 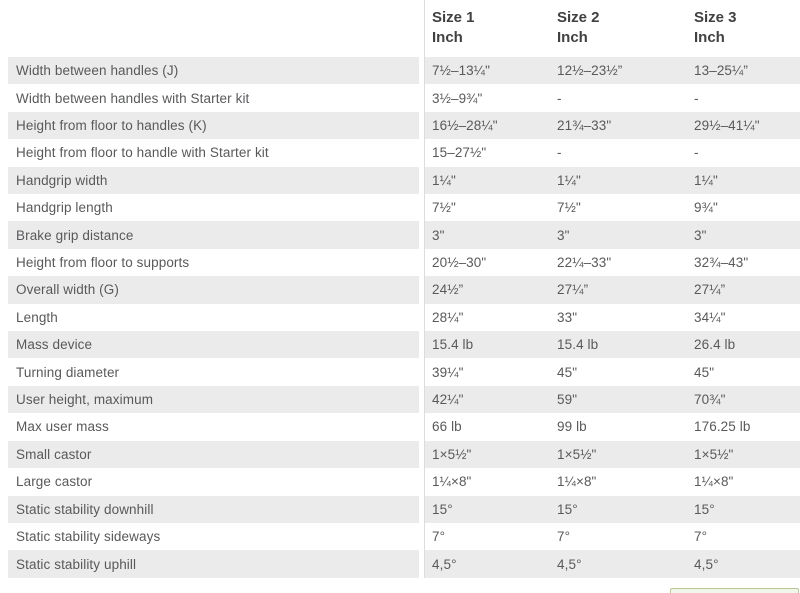 I want to click on spec-value-size-2: -, so click(x=559, y=98).